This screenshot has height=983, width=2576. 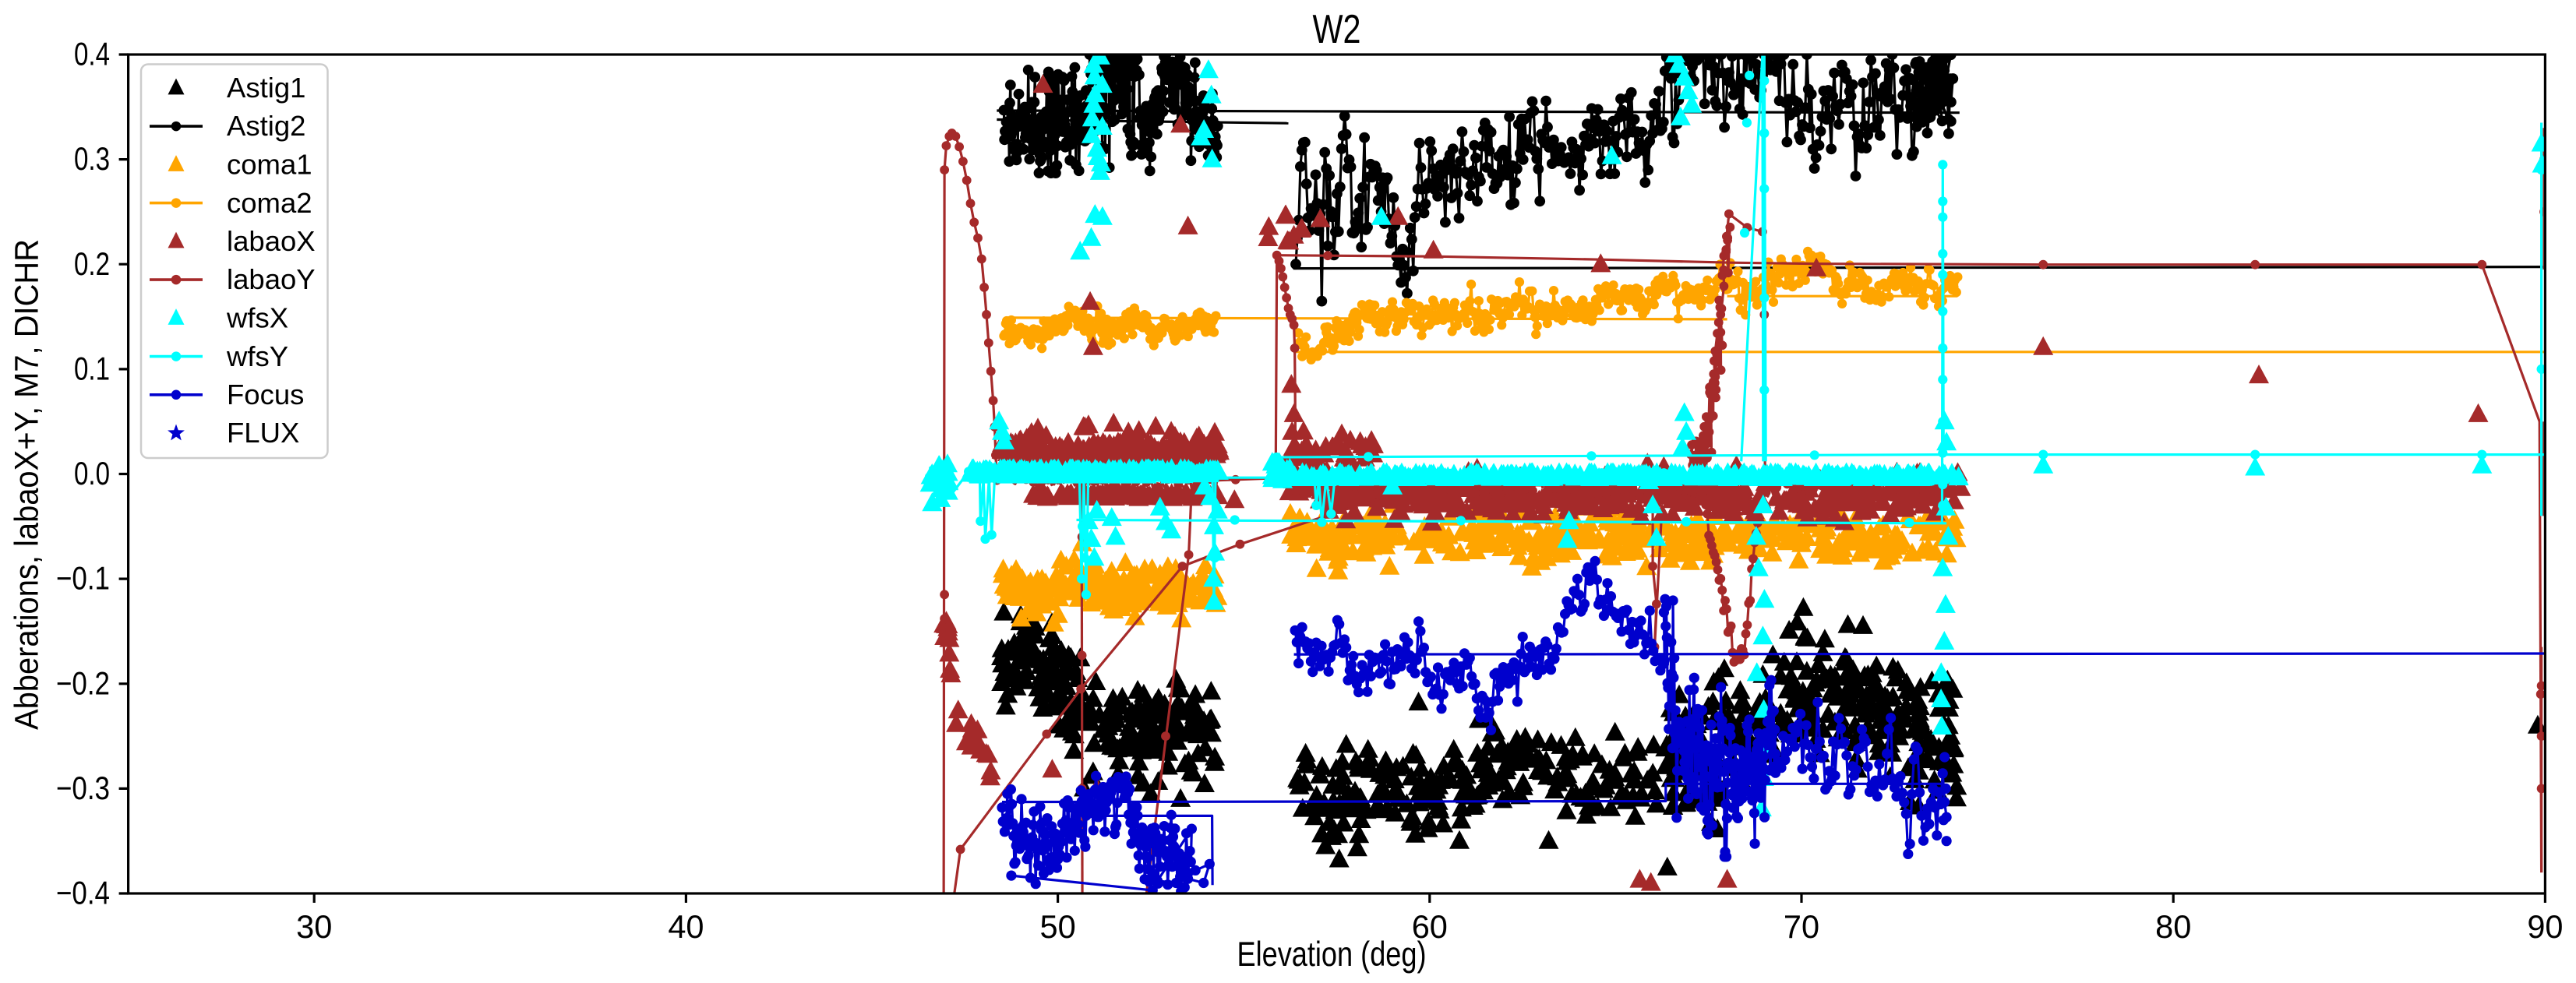 I want to click on svg-text: 70, so click(x=1801, y=926).